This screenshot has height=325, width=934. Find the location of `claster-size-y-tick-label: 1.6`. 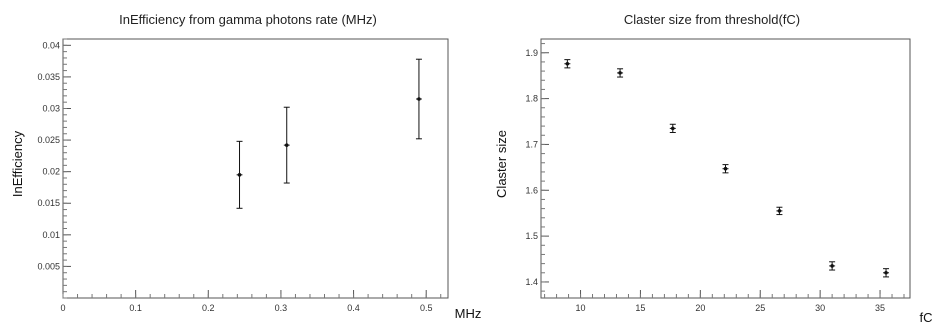

claster-size-y-tick-label: 1.6 is located at coordinates (531, 190).